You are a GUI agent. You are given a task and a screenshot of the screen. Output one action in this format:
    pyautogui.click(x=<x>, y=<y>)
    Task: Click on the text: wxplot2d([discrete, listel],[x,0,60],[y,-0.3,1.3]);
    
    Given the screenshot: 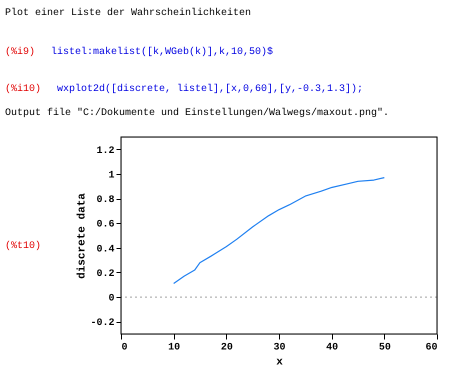 What is the action you would take?
    pyautogui.click(x=210, y=89)
    